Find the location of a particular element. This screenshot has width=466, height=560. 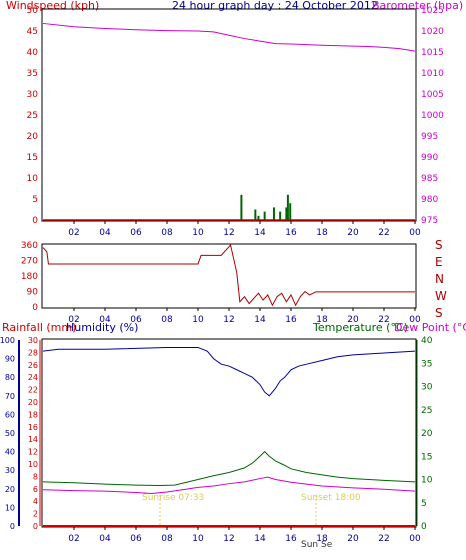

temp-y-tick-label: 5 is located at coordinates (424, 504).